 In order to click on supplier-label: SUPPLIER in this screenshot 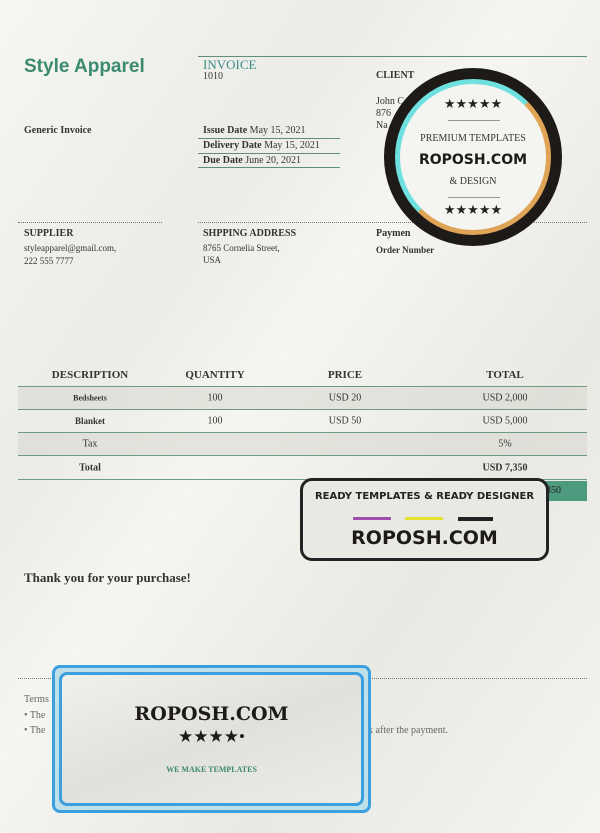, I will do `click(49, 233)`.